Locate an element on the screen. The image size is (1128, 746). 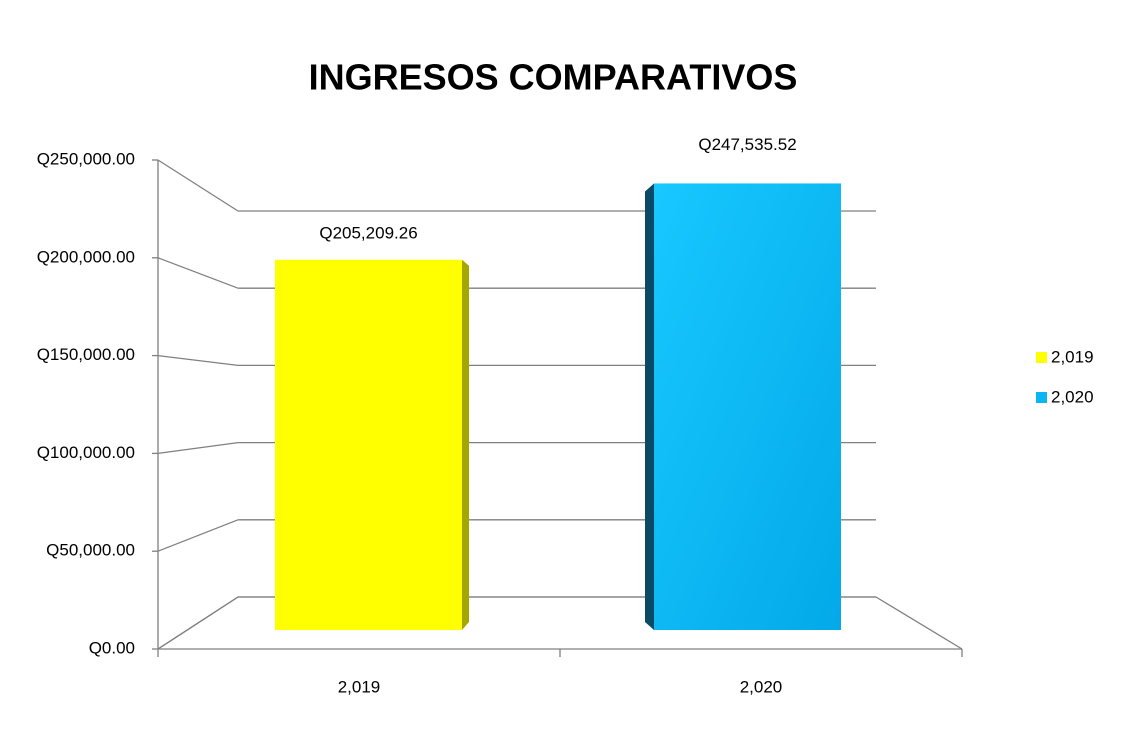
x-tick-label: 2,020 is located at coordinates (761, 686).